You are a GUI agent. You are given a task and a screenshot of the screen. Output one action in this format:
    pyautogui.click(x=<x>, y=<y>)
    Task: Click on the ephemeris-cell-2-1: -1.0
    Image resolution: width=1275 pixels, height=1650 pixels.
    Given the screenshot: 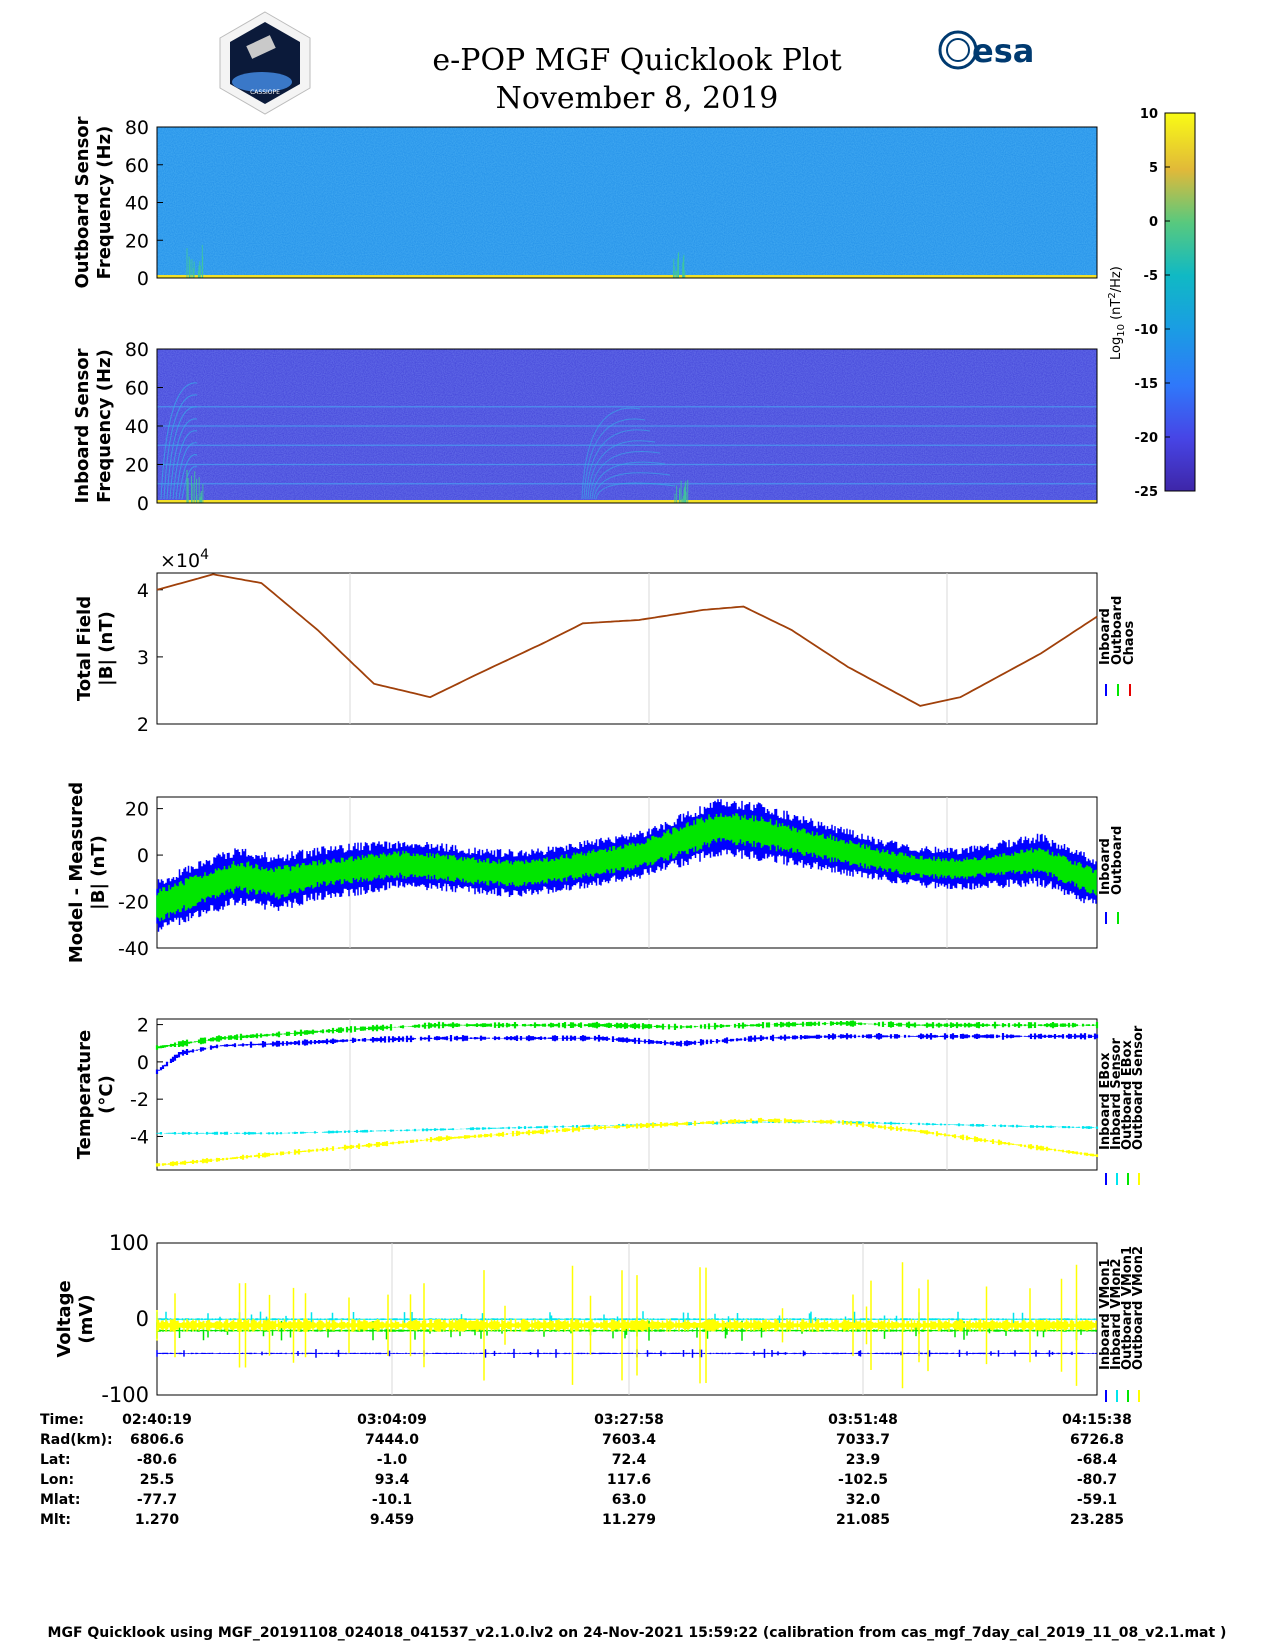 What is the action you would take?
    pyautogui.click(x=392, y=1460)
    